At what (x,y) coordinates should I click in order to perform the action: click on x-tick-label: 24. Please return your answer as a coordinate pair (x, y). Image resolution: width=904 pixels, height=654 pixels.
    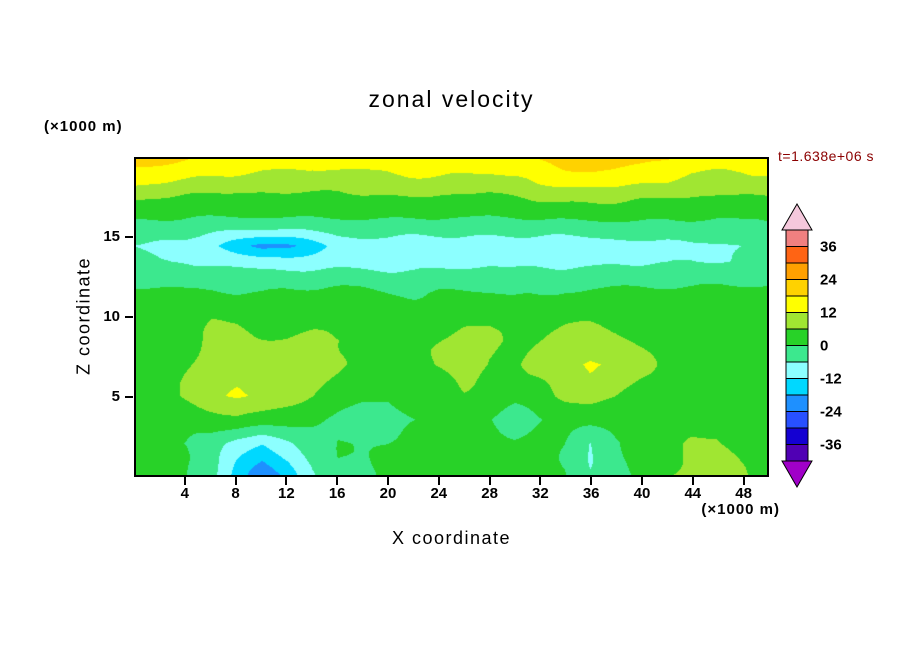
    Looking at the image, I should click on (439, 493).